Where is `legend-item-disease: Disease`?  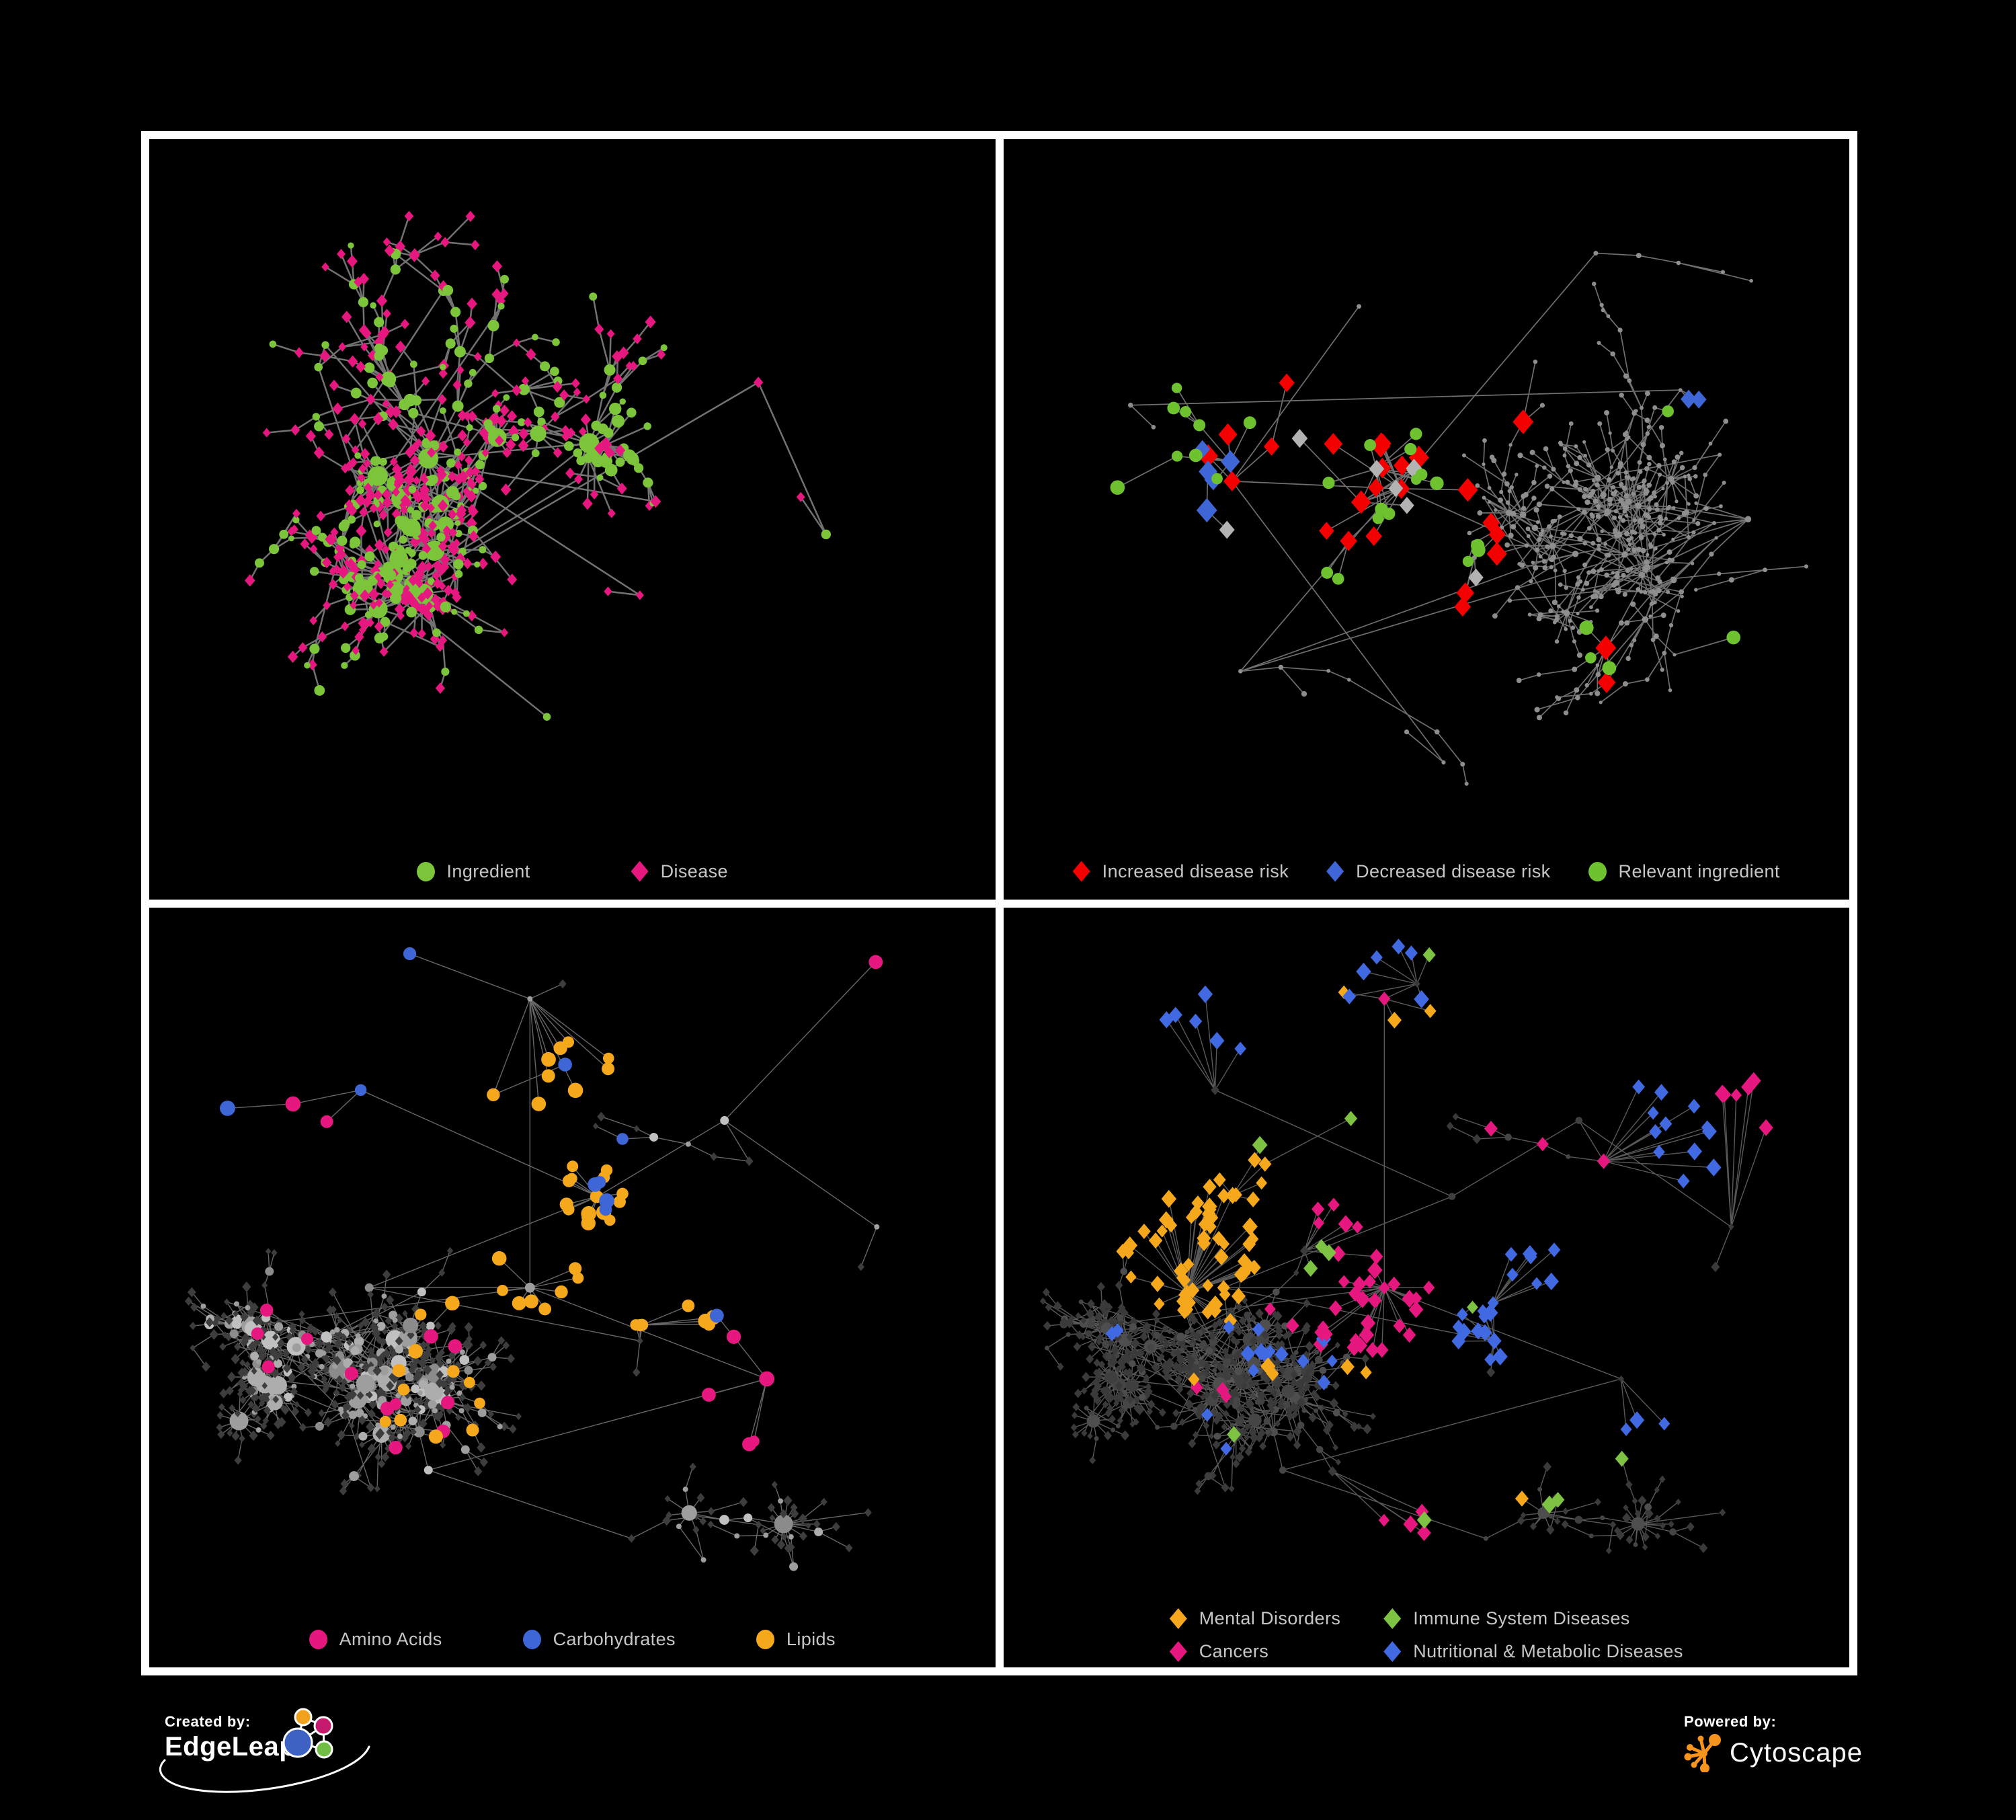
legend-item-disease: Disease is located at coordinates (679, 871).